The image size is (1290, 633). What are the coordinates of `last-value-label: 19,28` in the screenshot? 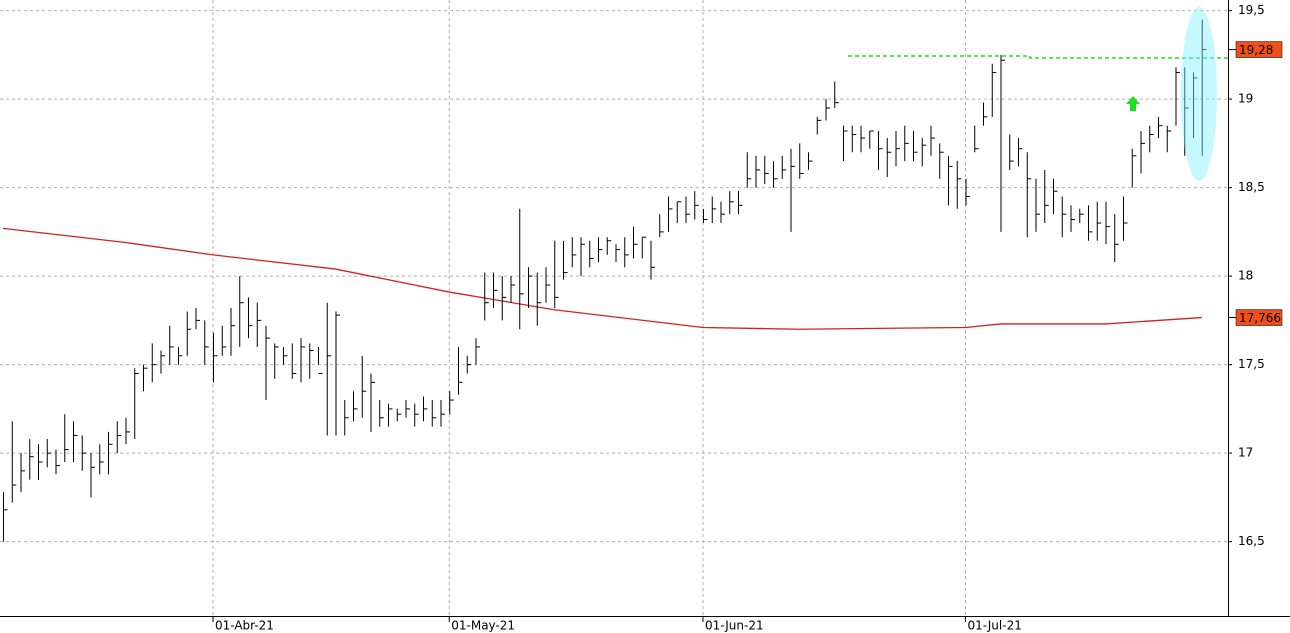 It's located at (1256, 50).